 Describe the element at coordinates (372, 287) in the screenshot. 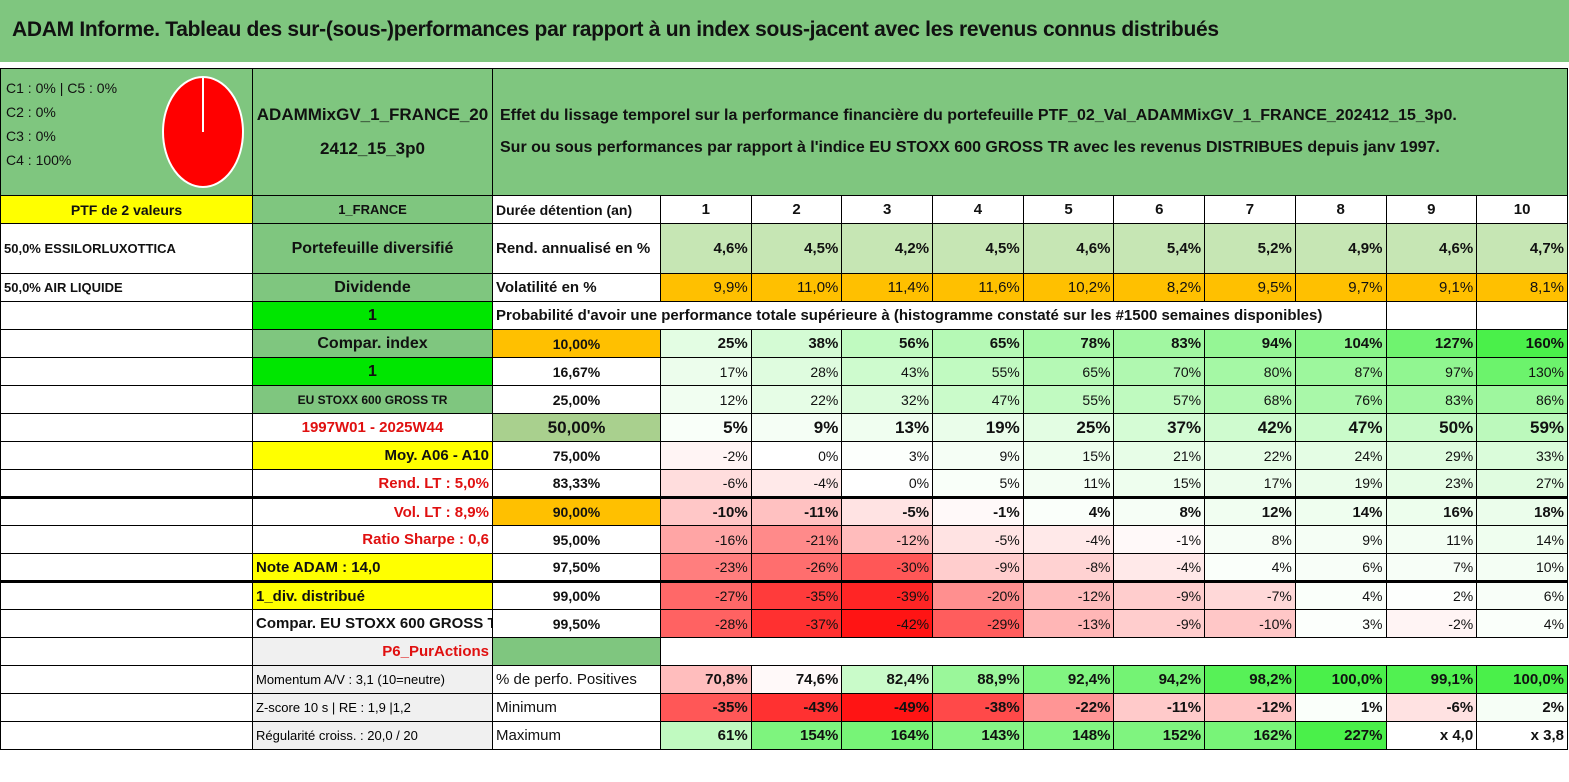

I see `dividend-label: Dividende` at that location.